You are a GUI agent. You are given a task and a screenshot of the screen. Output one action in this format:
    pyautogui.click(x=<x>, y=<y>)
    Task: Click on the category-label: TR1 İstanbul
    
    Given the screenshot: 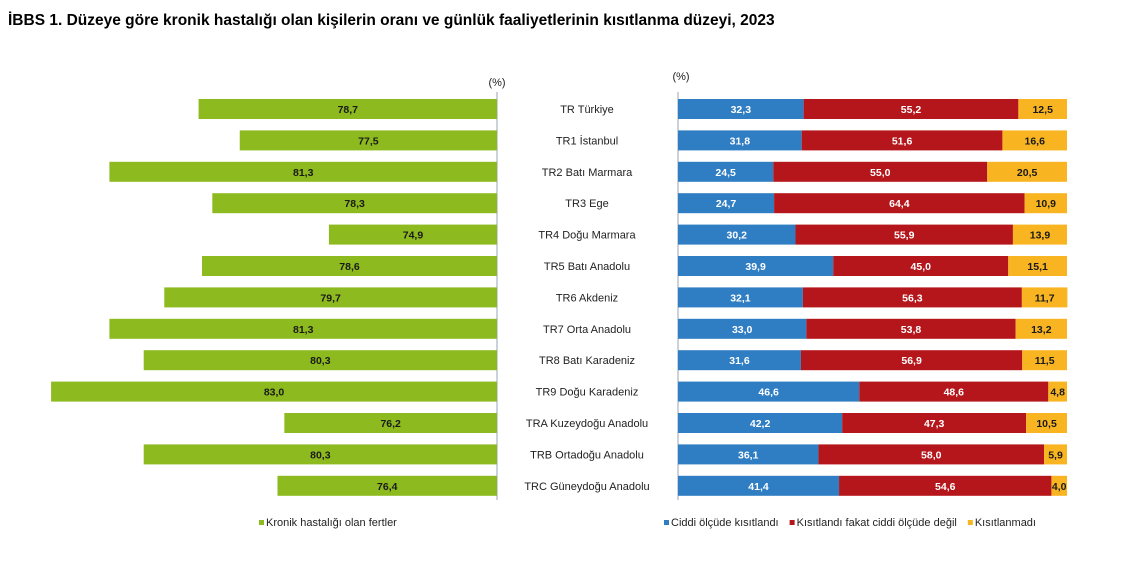 What is the action you would take?
    pyautogui.click(x=587, y=140)
    